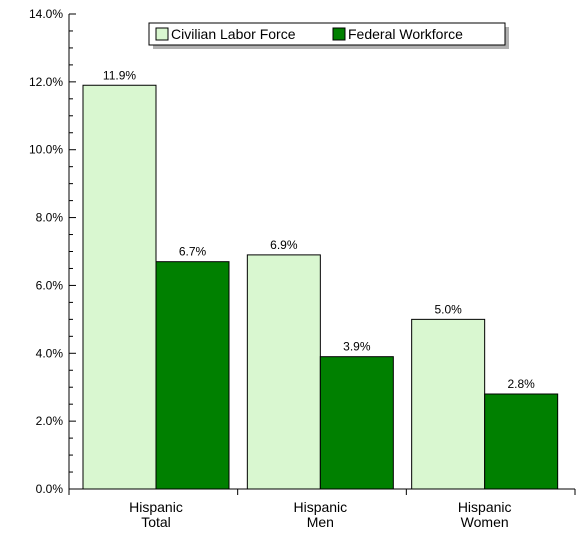  What do you see at coordinates (485, 522) in the screenshot?
I see `category-label-2-1: Women` at bounding box center [485, 522].